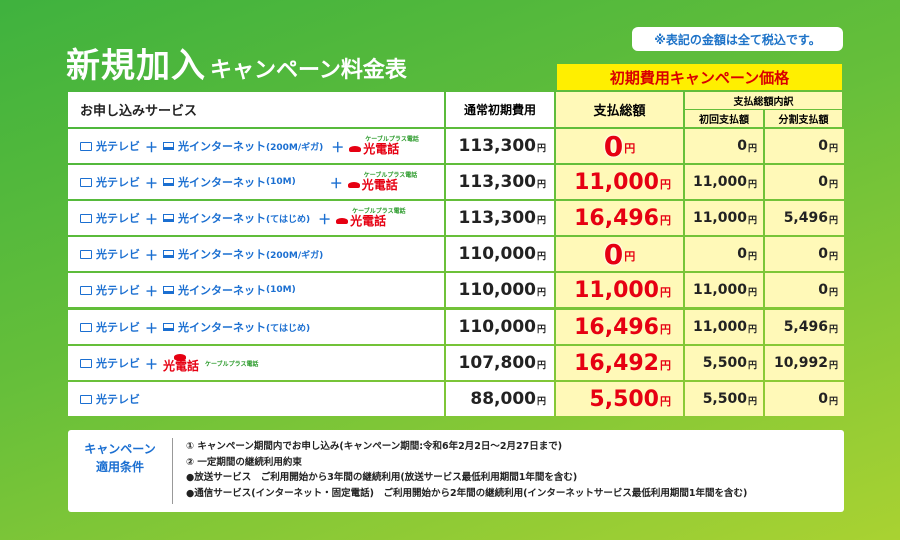 This screenshot has width=900, height=540. I want to click on tax-note: ※表記の金額は全て税込です。, so click(737, 39).